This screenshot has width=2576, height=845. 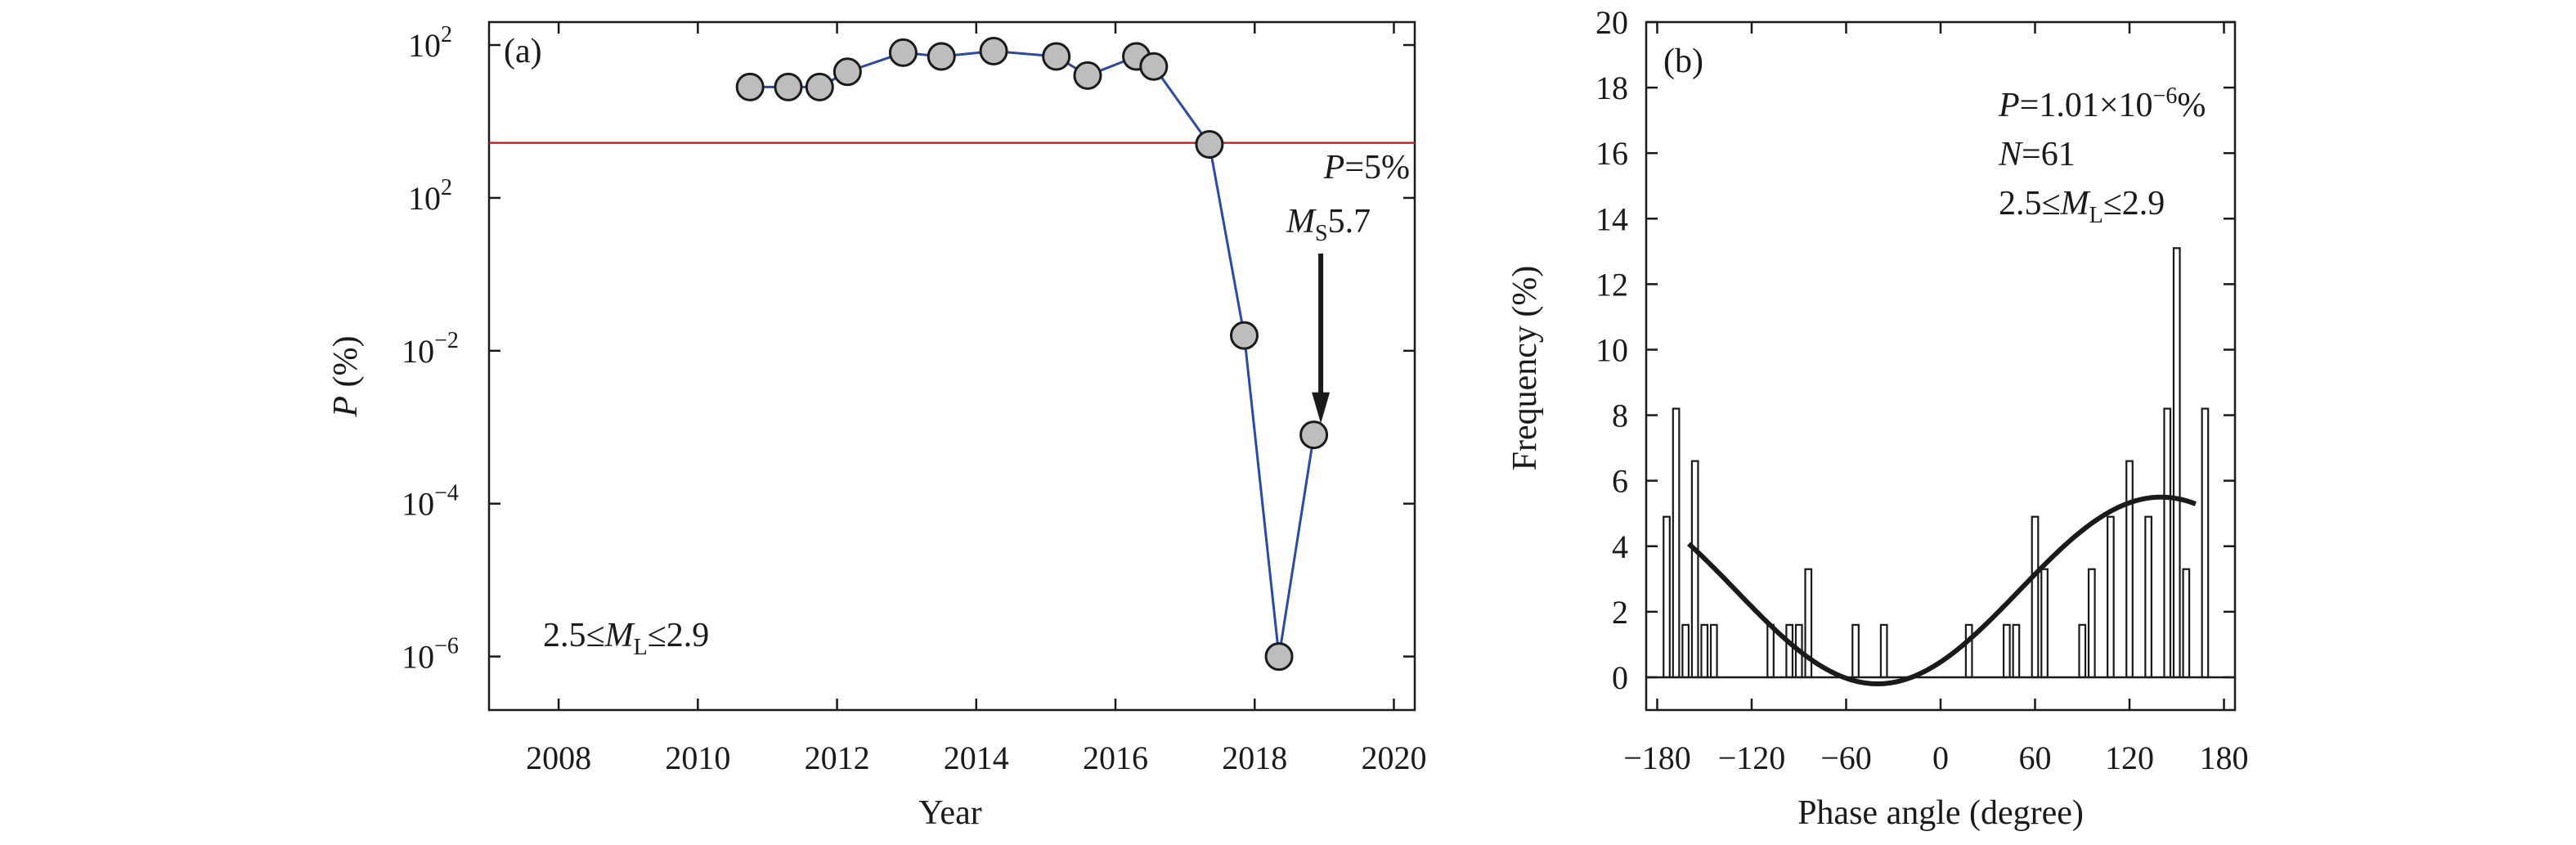 What do you see at coordinates (1115, 757) in the screenshot?
I see `panel-a-x-tick-label: 2016` at bounding box center [1115, 757].